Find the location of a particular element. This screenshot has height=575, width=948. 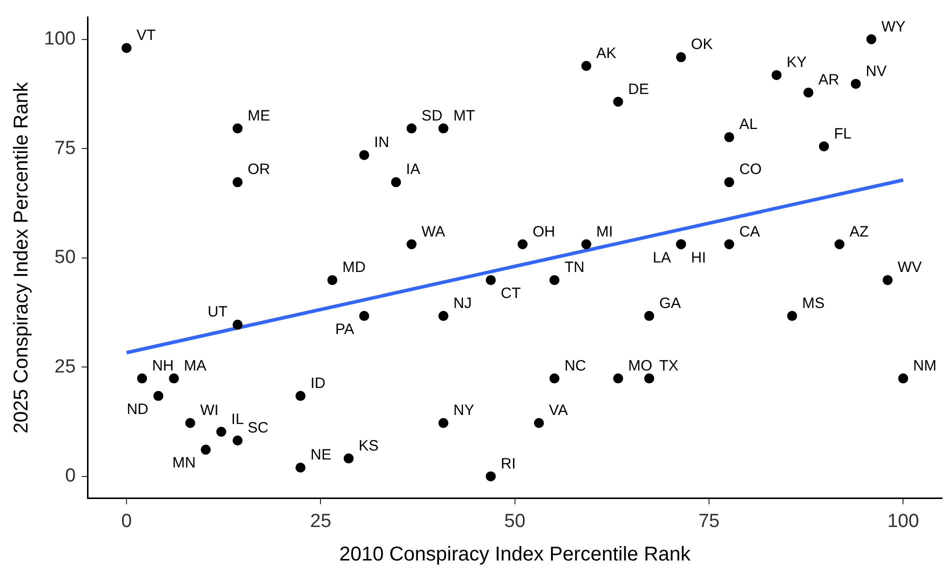

annotation: MO is located at coordinates (640, 365).